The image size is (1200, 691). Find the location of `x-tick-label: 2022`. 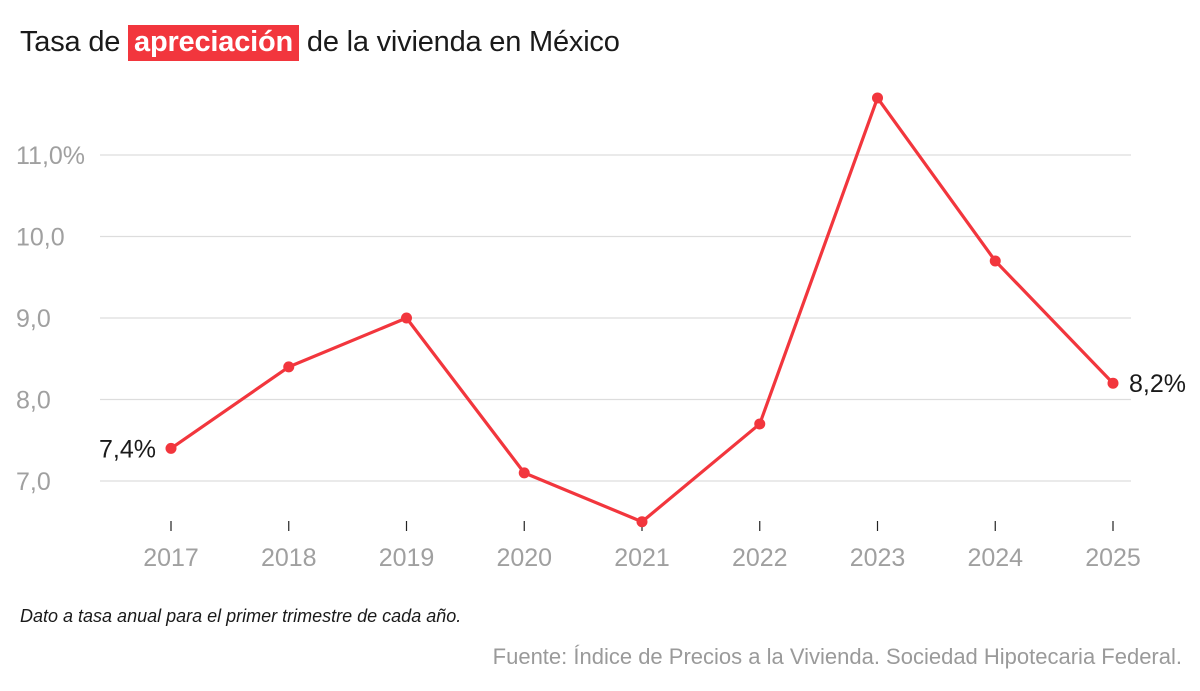

x-tick-label: 2022 is located at coordinates (760, 558).